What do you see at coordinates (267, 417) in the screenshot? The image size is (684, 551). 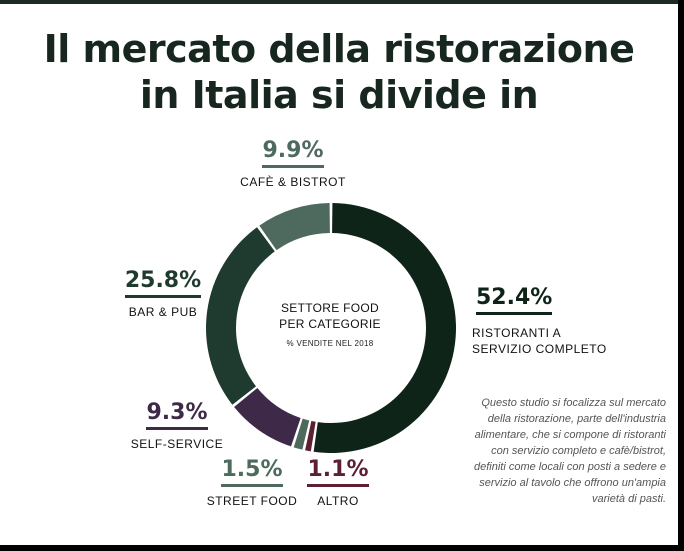 I see `donut-slice-self-service` at bounding box center [267, 417].